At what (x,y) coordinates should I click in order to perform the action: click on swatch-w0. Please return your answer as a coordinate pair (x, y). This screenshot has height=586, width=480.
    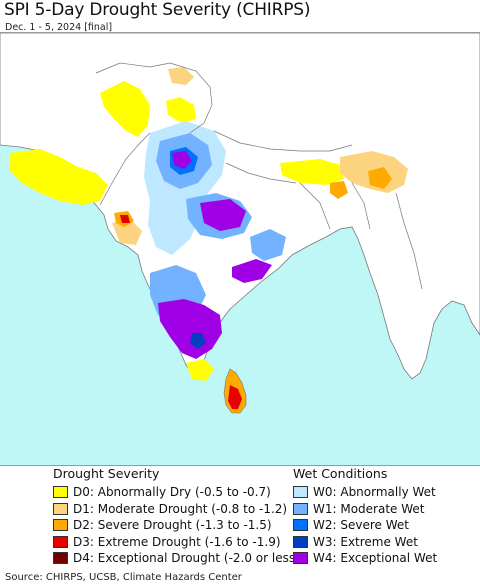
    Looking at the image, I should click on (300, 492).